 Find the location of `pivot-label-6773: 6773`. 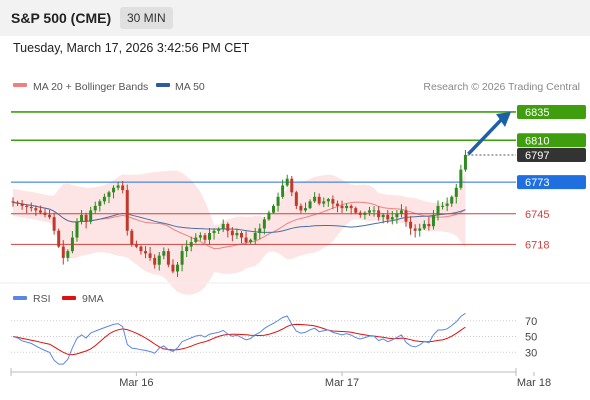

pivot-label-6773: 6773 is located at coordinates (537, 183).